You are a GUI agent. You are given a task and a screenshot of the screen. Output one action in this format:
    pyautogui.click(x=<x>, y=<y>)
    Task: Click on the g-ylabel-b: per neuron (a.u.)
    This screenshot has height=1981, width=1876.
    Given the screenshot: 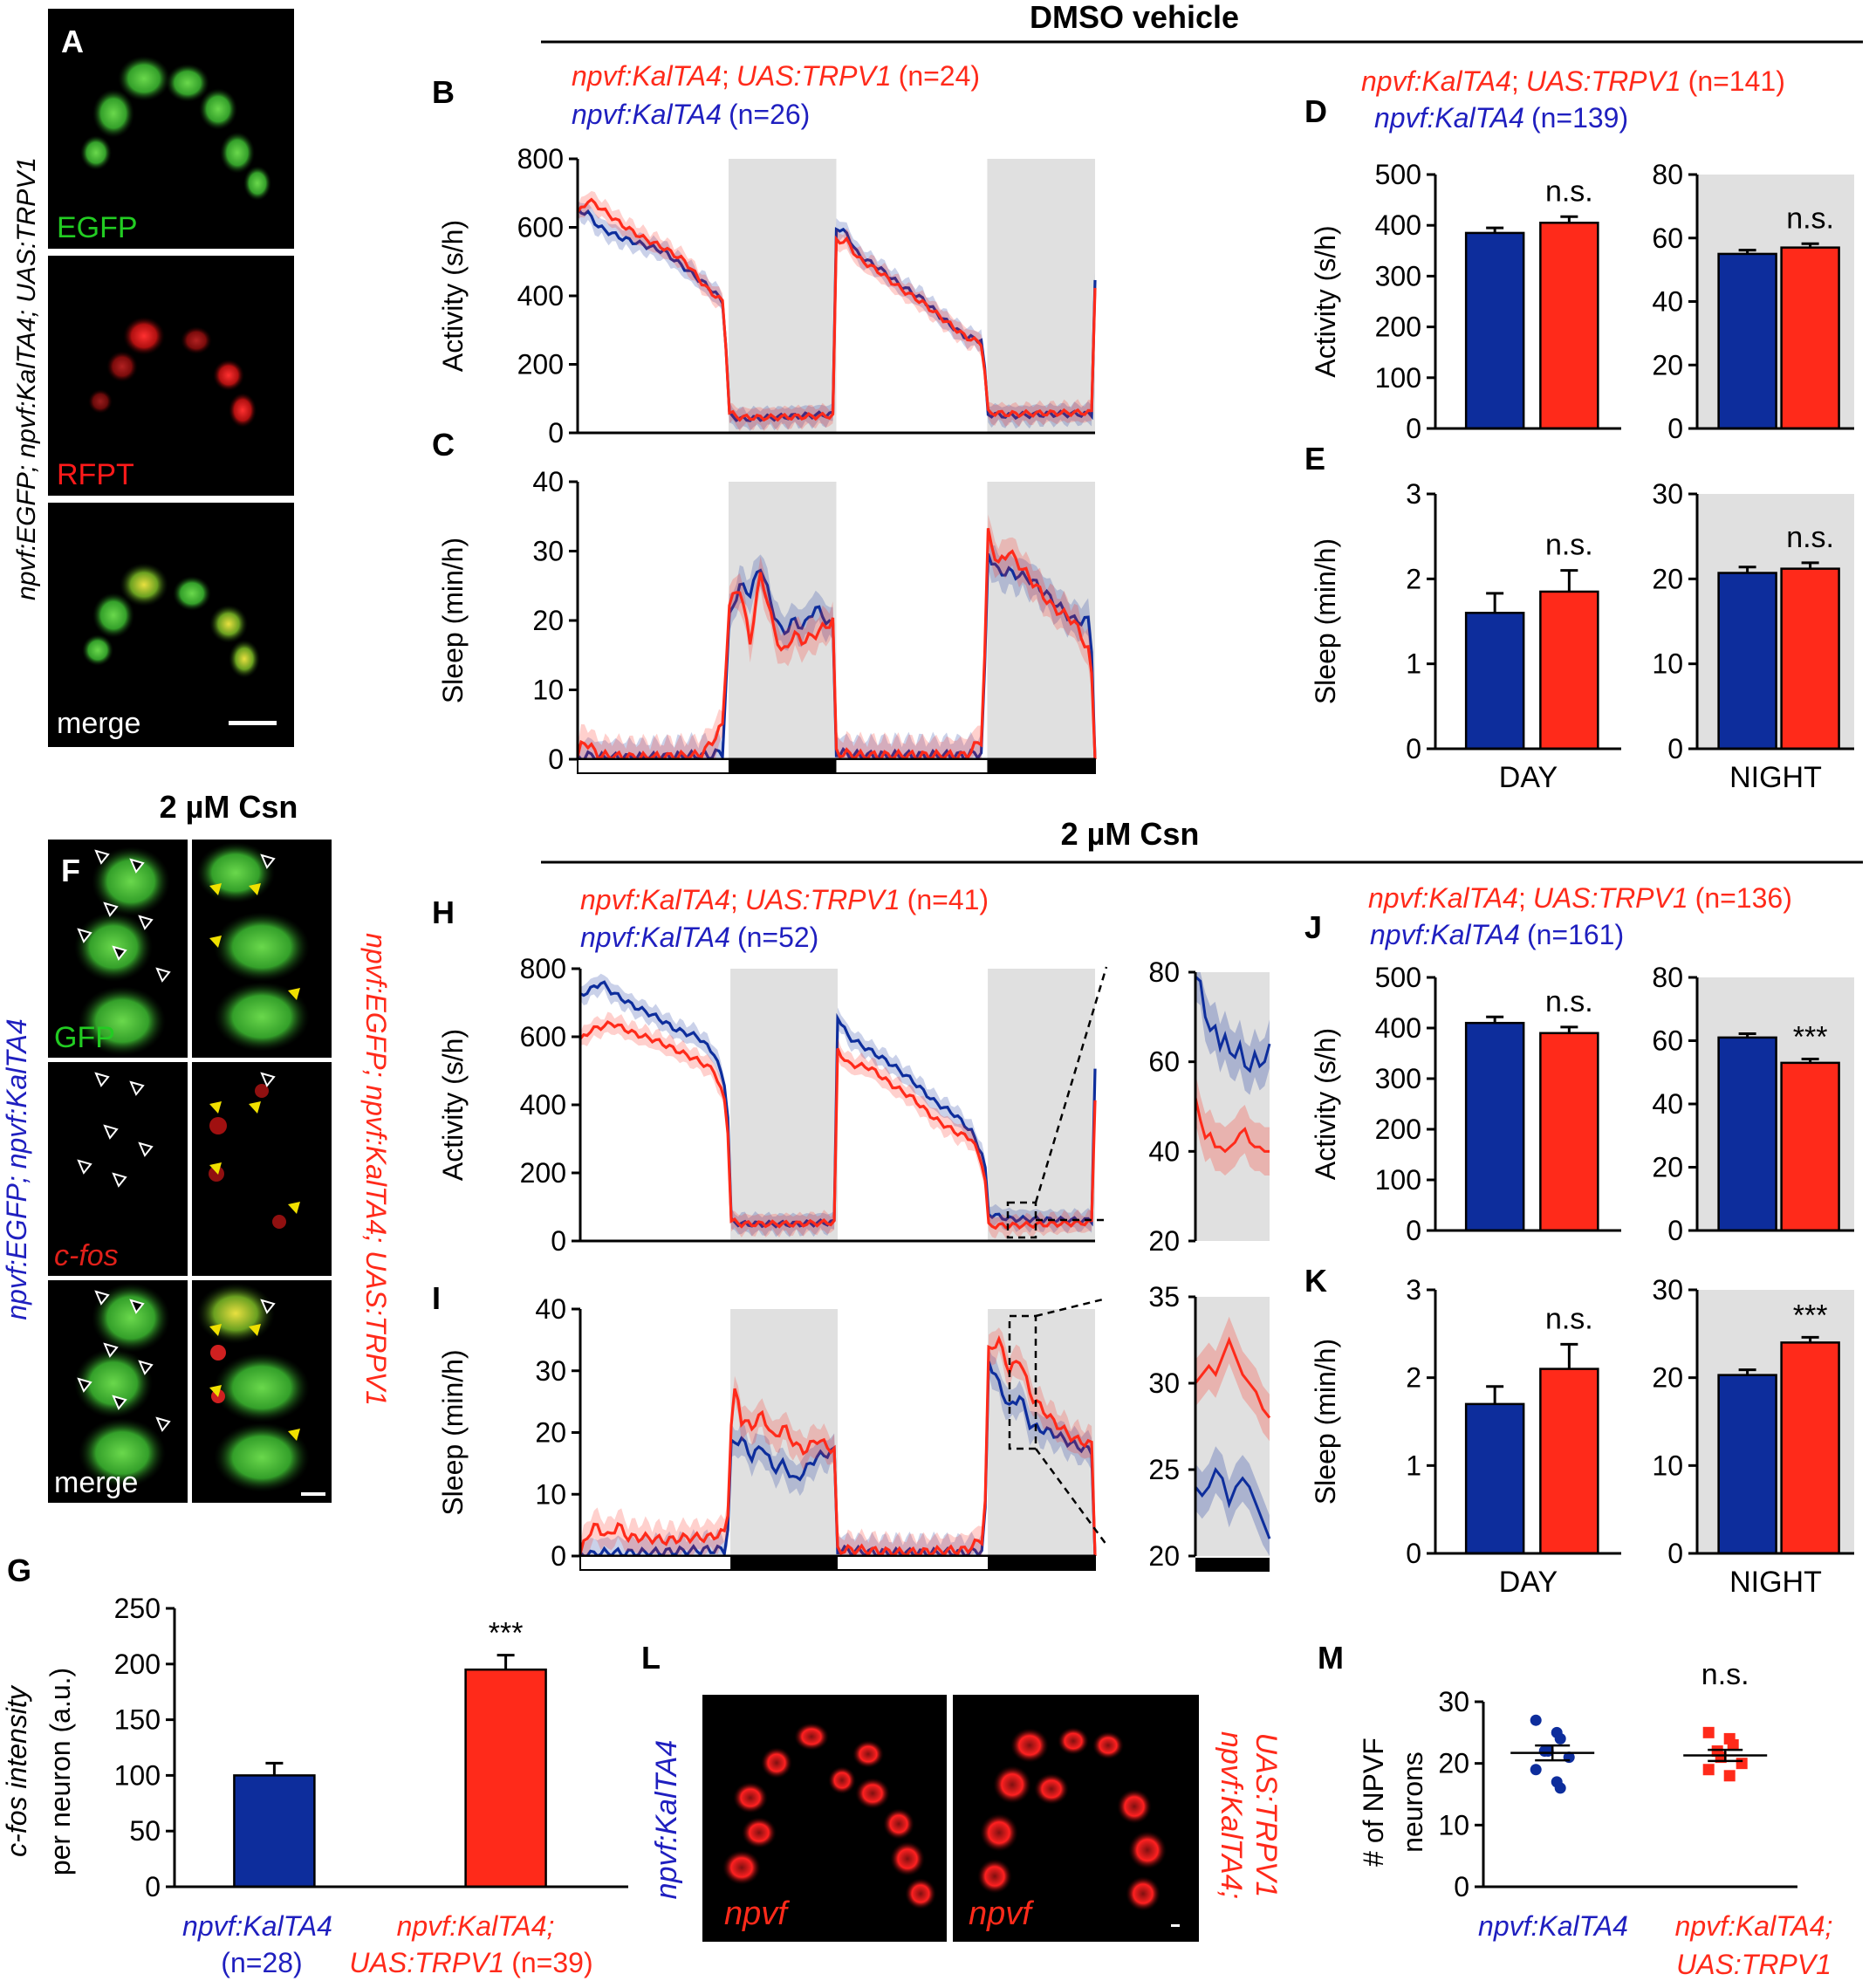 What is the action you would take?
    pyautogui.click(x=60, y=1771)
    